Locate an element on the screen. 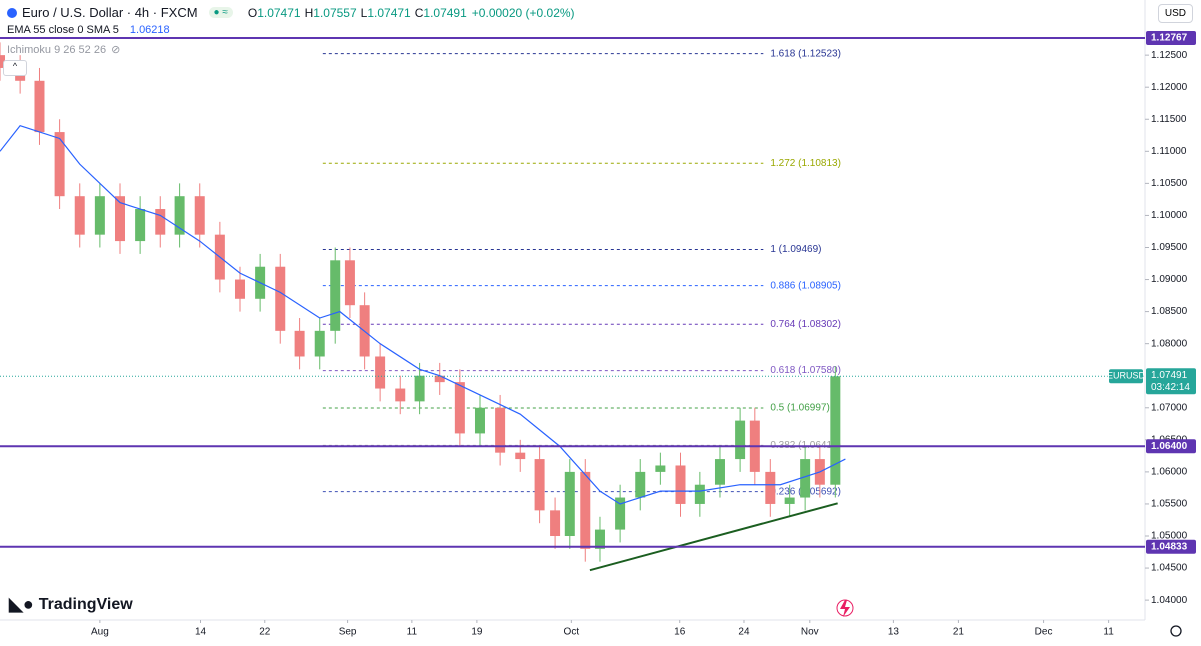 The height and width of the screenshot is (646, 1201). y-tick-label: 1.11000 is located at coordinates (1169, 151).